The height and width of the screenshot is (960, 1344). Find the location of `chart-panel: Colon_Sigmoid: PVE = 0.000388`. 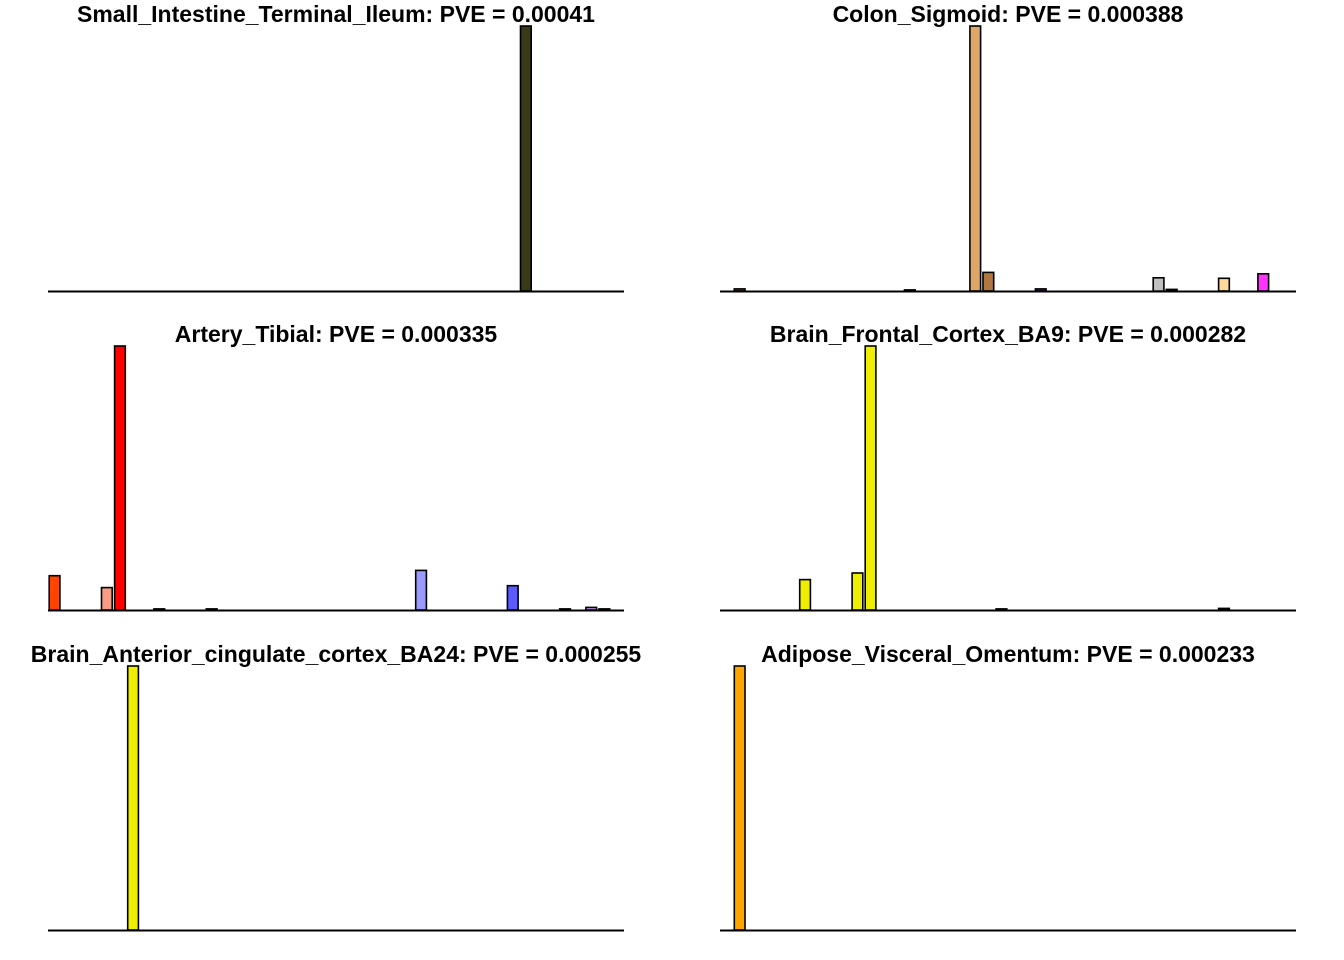

chart-panel: Colon_Sigmoid: PVE = 0.000388 is located at coordinates (1008, 147).